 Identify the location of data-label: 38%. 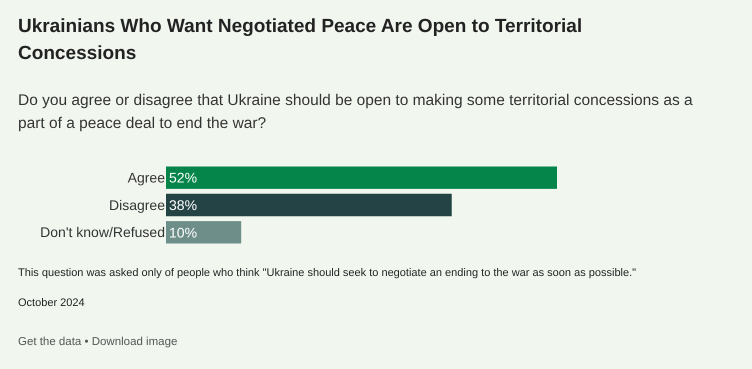
(183, 205).